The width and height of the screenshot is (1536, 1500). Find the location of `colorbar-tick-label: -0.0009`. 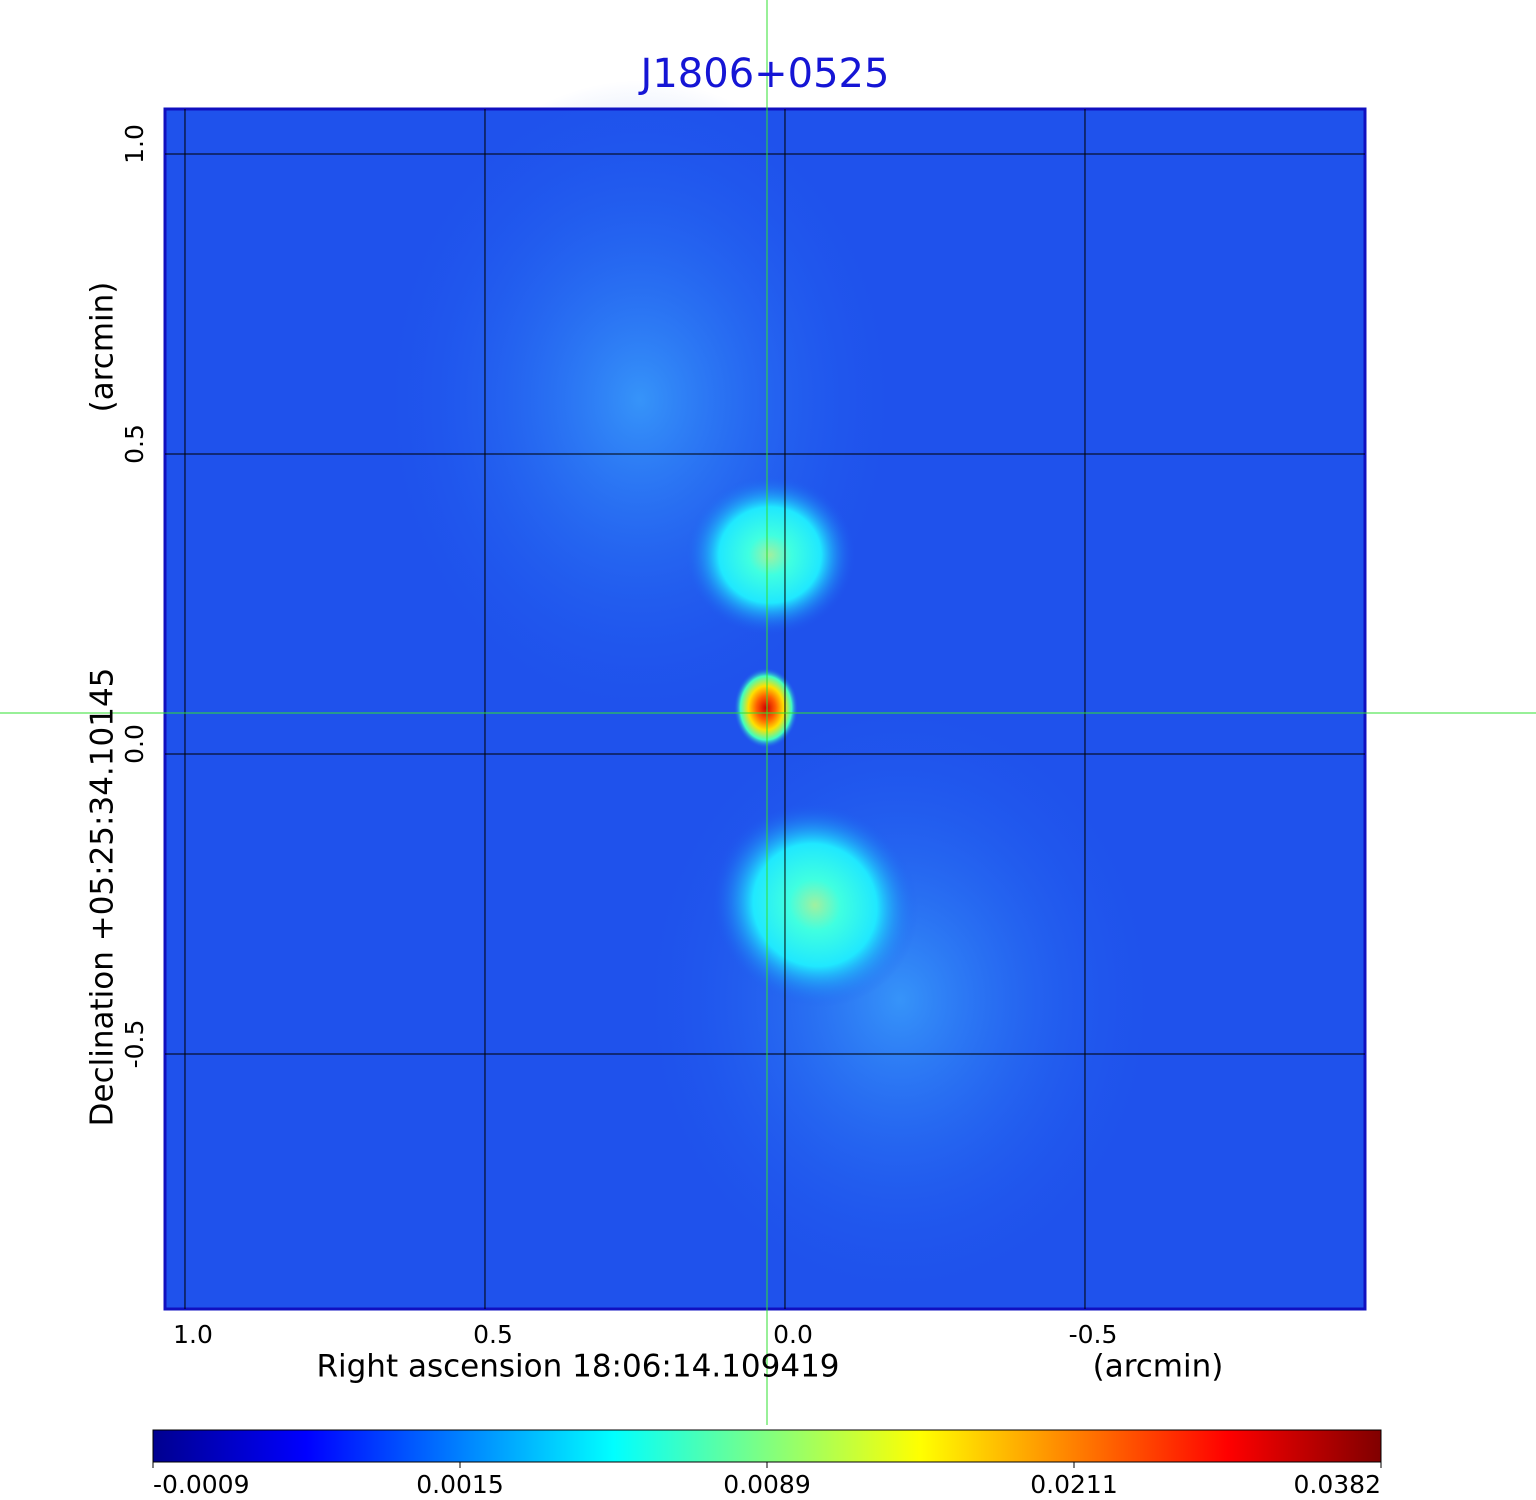

colorbar-tick-label: -0.0009 is located at coordinates (201, 1484).